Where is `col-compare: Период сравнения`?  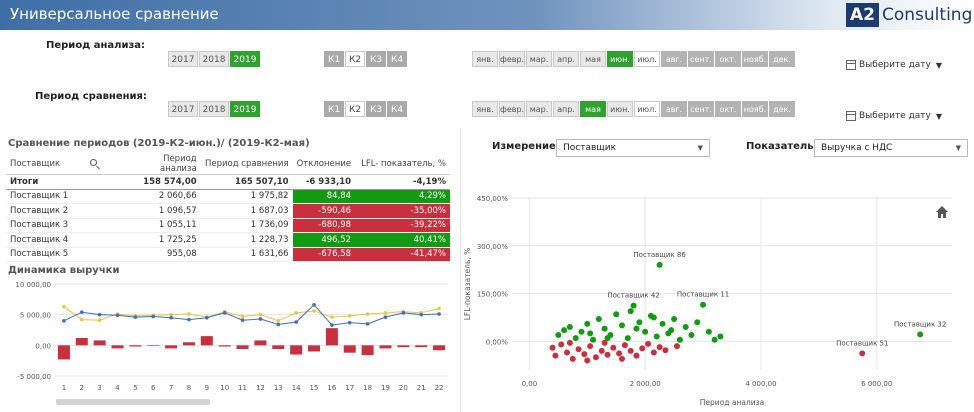
col-compare: Период сравнения is located at coordinates (246, 164).